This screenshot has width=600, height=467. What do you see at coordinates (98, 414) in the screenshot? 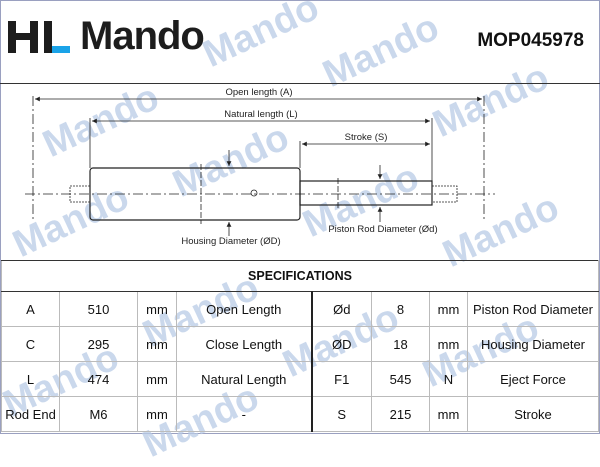
I see `spec-value: M6` at bounding box center [98, 414].